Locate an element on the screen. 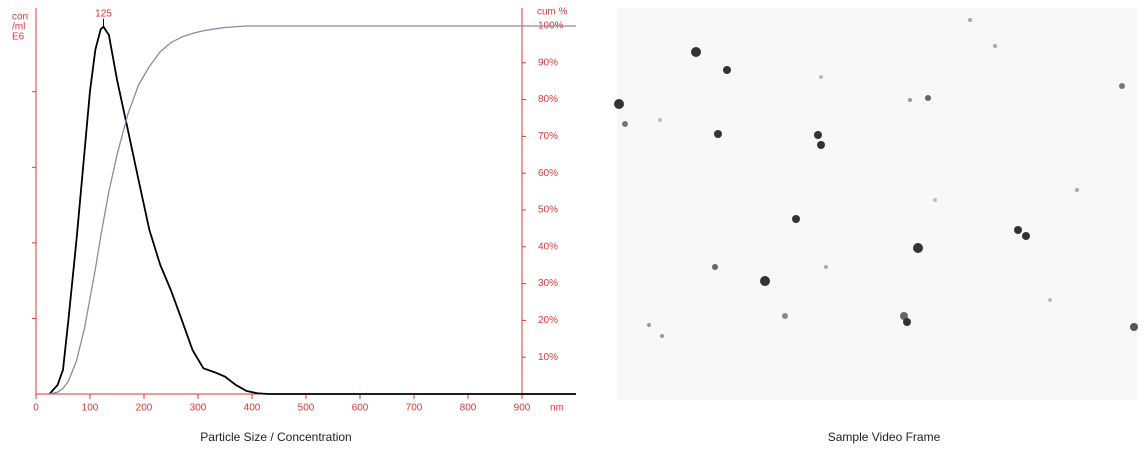 Image resolution: width=1144 pixels, height=453 pixels. y2-tick-label: 90% is located at coordinates (548, 62).